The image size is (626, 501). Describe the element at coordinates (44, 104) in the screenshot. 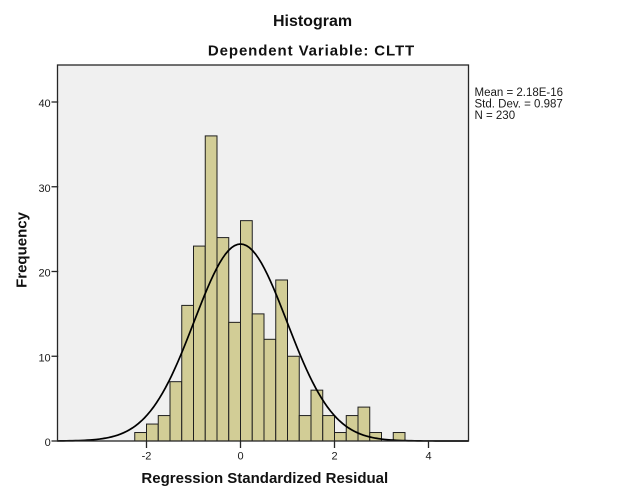

I see `svg-text: 40` at that location.